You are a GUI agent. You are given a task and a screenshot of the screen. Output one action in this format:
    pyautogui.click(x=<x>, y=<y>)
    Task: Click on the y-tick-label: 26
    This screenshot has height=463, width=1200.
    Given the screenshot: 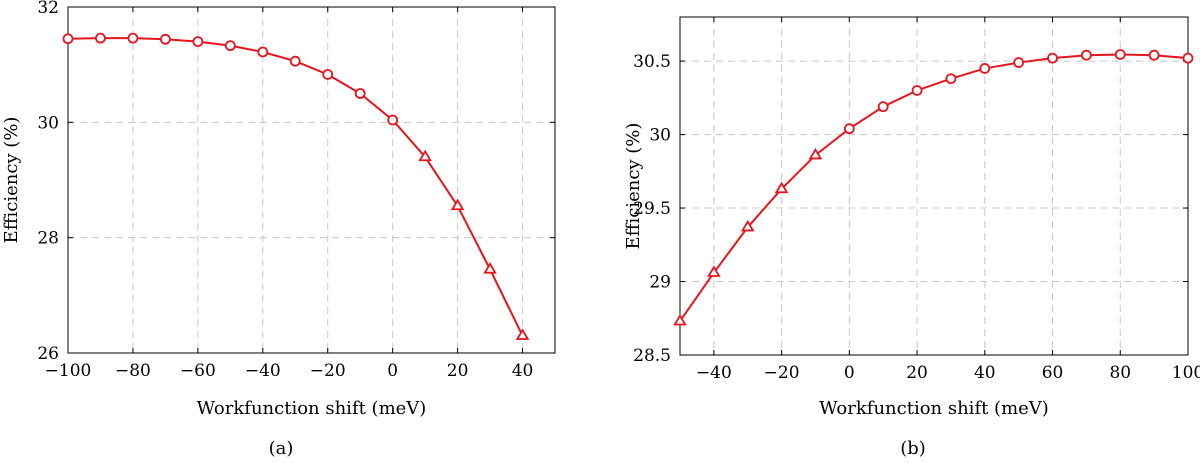 What is the action you would take?
    pyautogui.click(x=48, y=354)
    